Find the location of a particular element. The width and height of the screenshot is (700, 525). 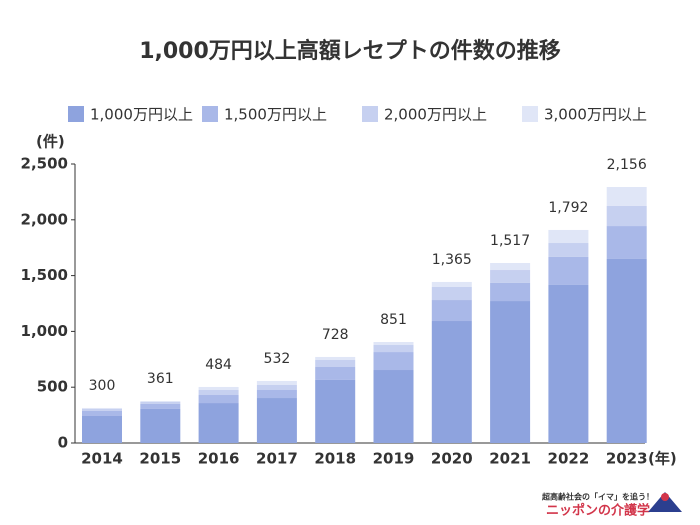

total-label: 1,517 is located at coordinates (510, 241).